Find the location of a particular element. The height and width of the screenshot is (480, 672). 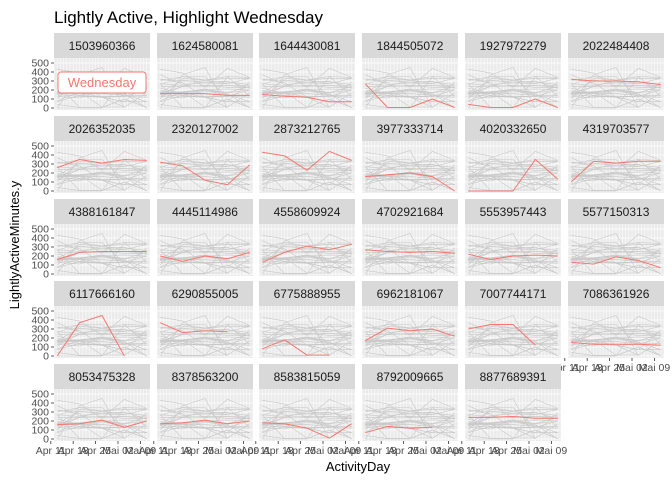

facet-panel-4558609924: 4558609924 is located at coordinates (307, 237).